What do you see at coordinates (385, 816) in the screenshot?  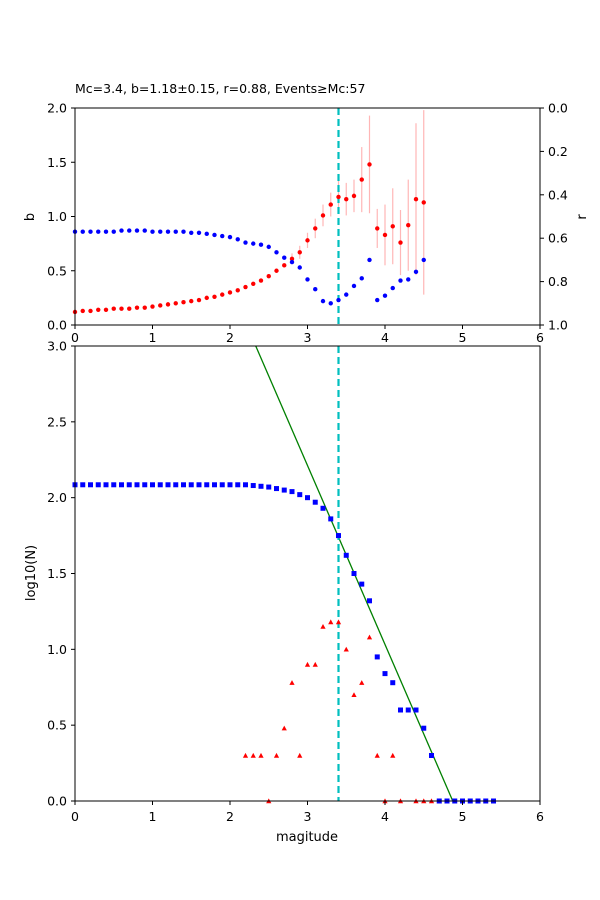 I see `bottom-x-tick-label: 4` at bounding box center [385, 816].